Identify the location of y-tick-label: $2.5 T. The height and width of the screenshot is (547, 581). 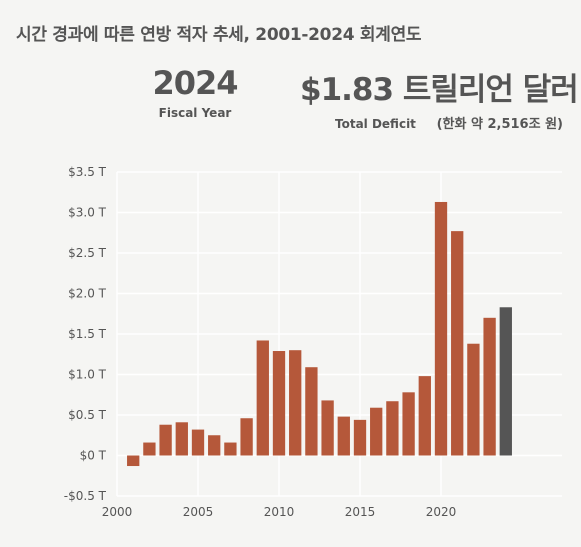
(87, 253).